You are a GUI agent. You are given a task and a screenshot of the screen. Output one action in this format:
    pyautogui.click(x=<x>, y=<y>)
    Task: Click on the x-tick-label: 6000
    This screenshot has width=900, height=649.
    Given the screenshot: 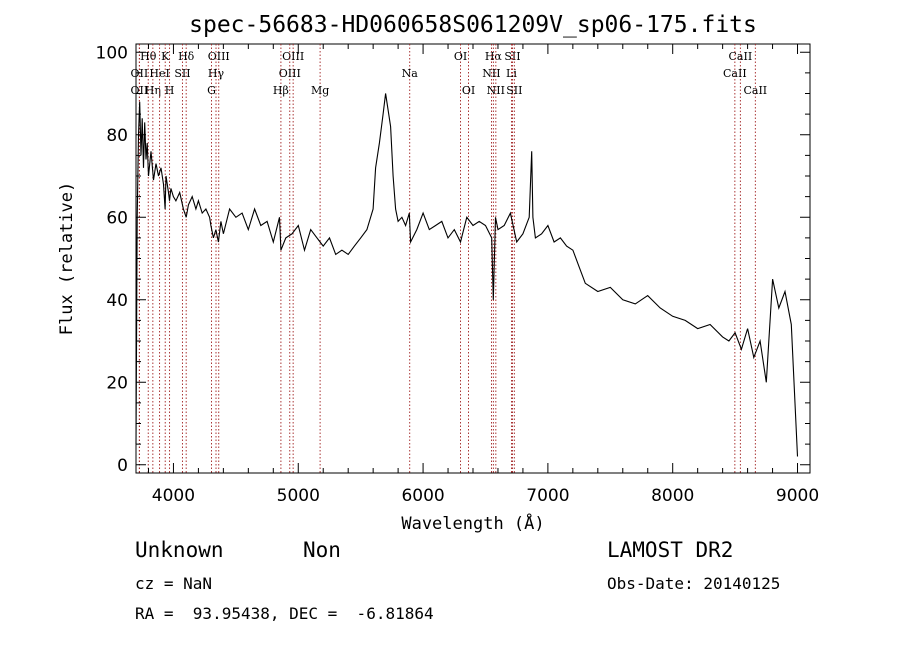 What is the action you would take?
    pyautogui.click(x=422, y=496)
    